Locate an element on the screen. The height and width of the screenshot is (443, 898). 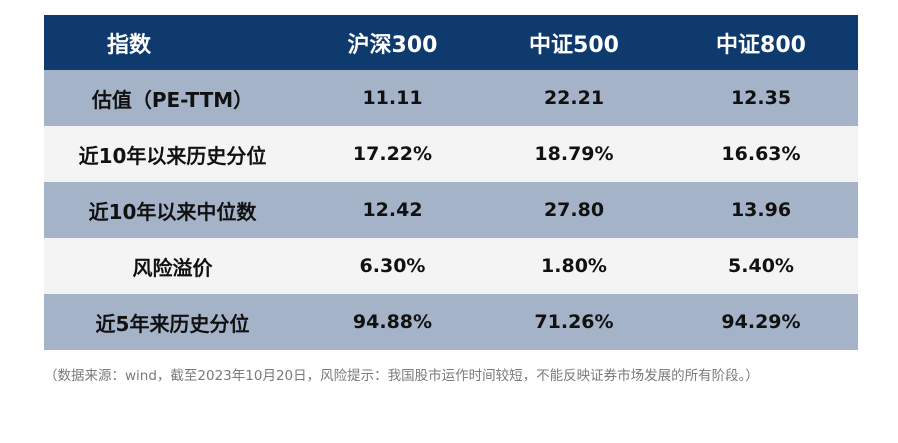
cell-zz800: 16.63% is located at coordinates (761, 154).